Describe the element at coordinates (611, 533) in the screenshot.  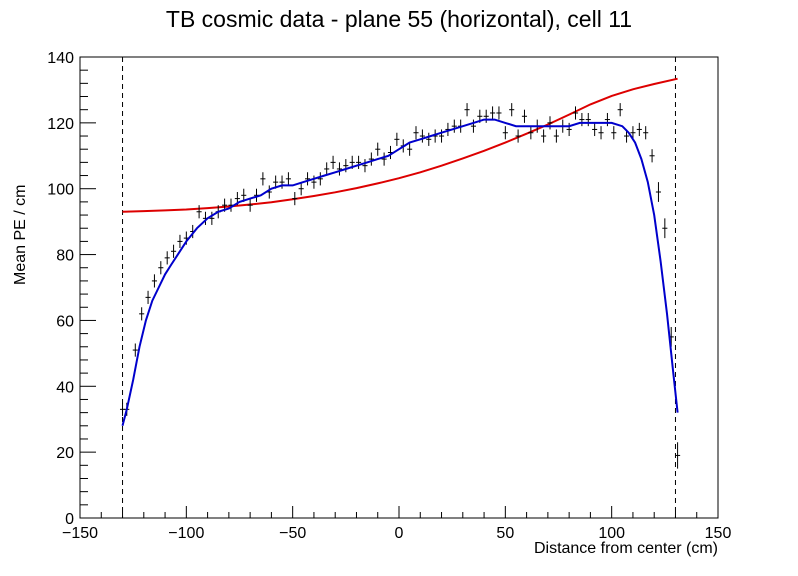
I see `x-tick-label: 100` at that location.